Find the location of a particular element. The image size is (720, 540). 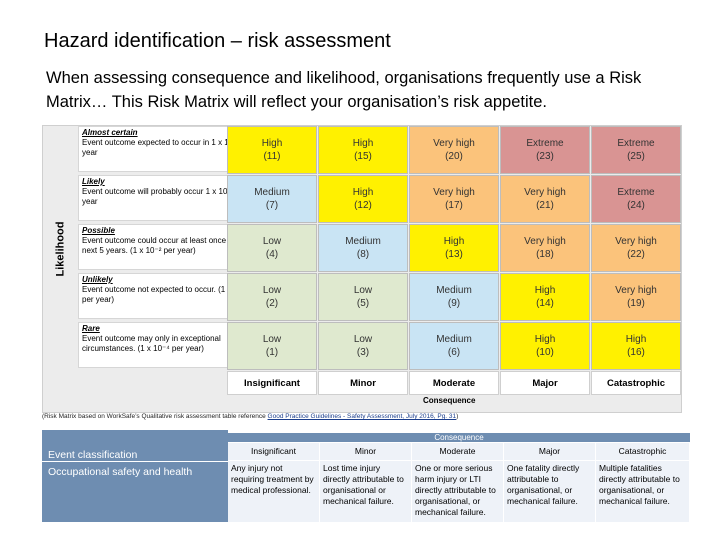

slide-title: Hazard identification – risk assessment is located at coordinates (217, 41).